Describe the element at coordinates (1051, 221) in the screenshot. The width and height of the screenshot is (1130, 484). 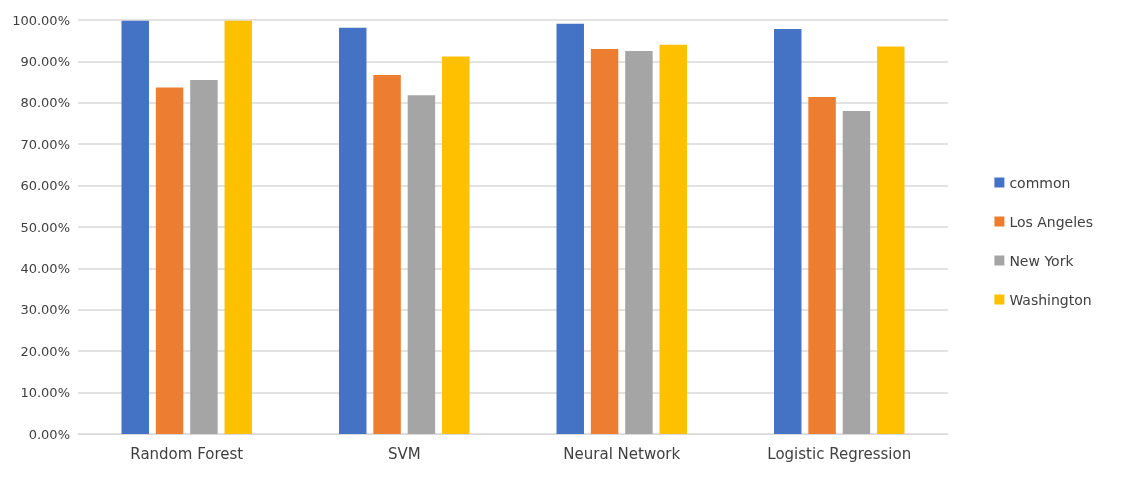
I see `legend-label: Los Angeles` at that location.